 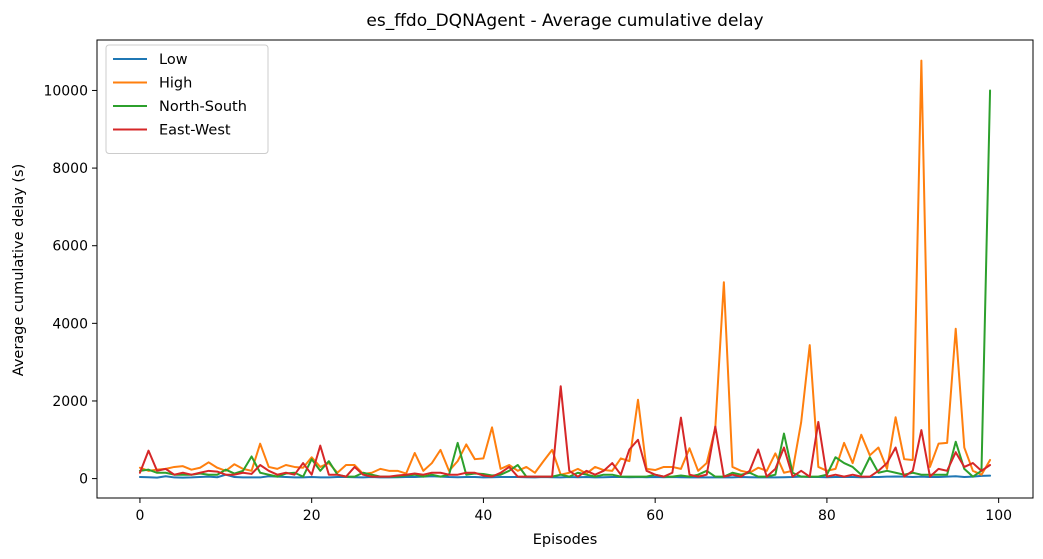 I want to click on x-tick-label: 100, so click(x=998, y=516).